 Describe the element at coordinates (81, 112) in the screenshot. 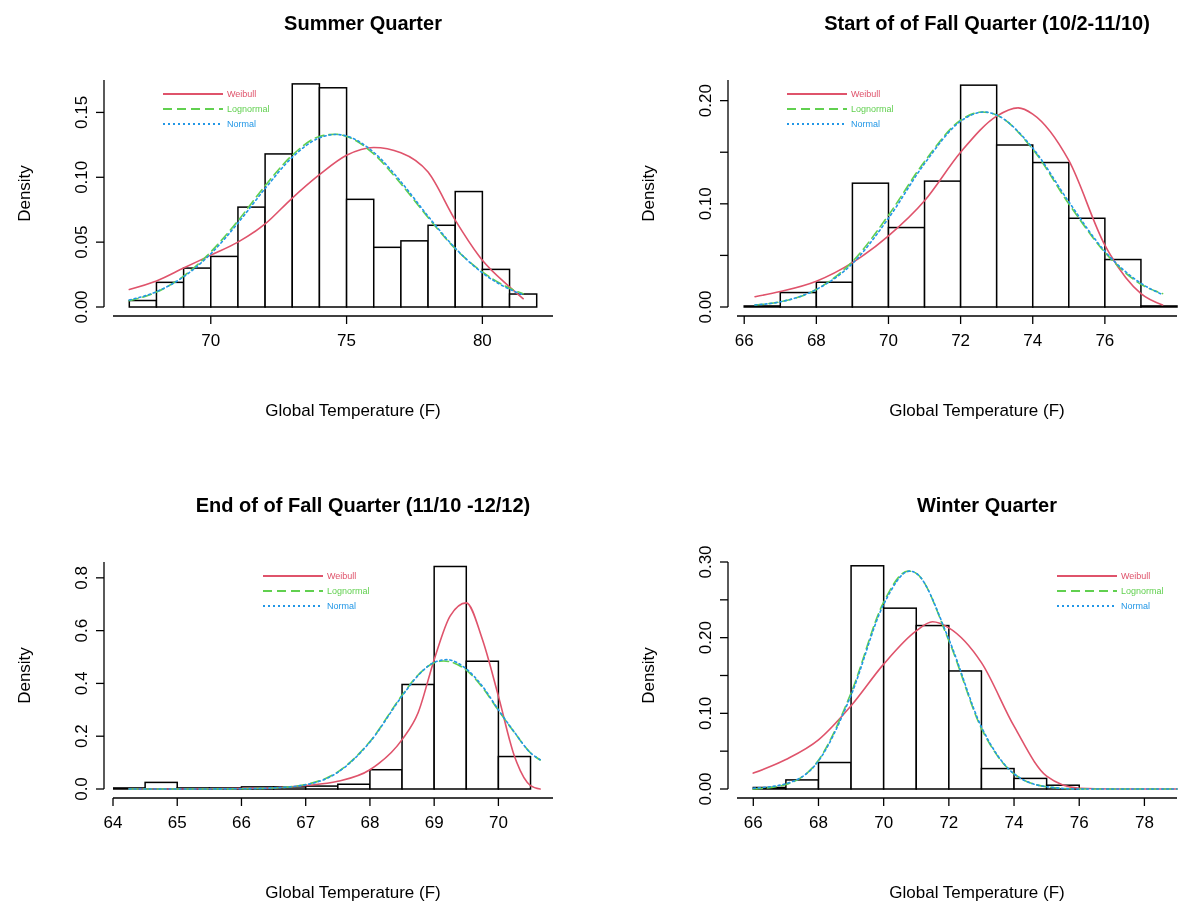

I see `y-tick-label: 0.15` at that location.